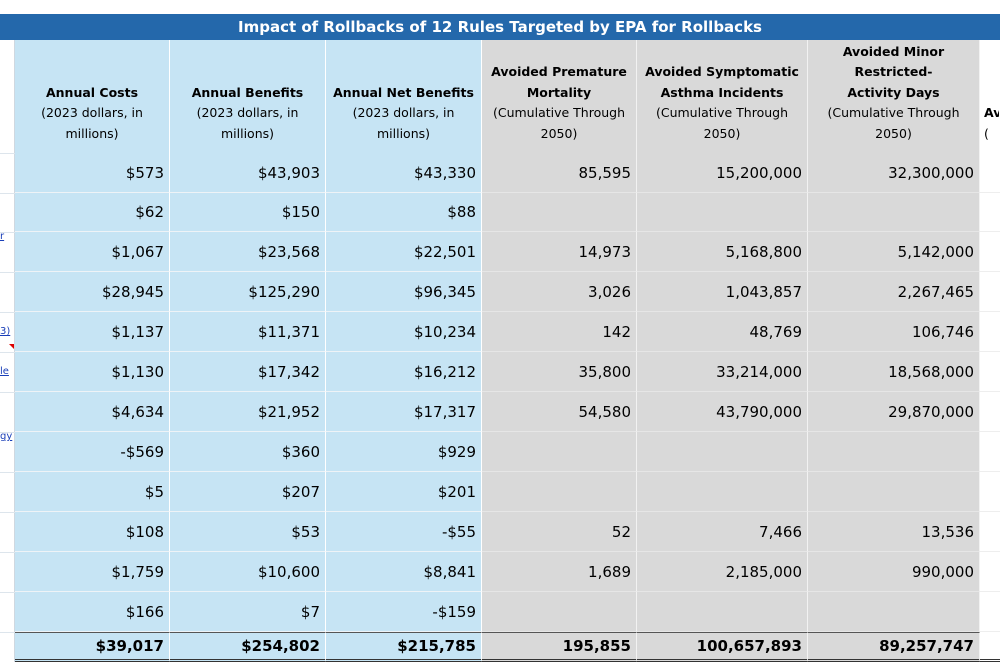 Image resolution: width=1000 pixels, height=667 pixels. I want to click on cell-value: 54,580, so click(605, 411).